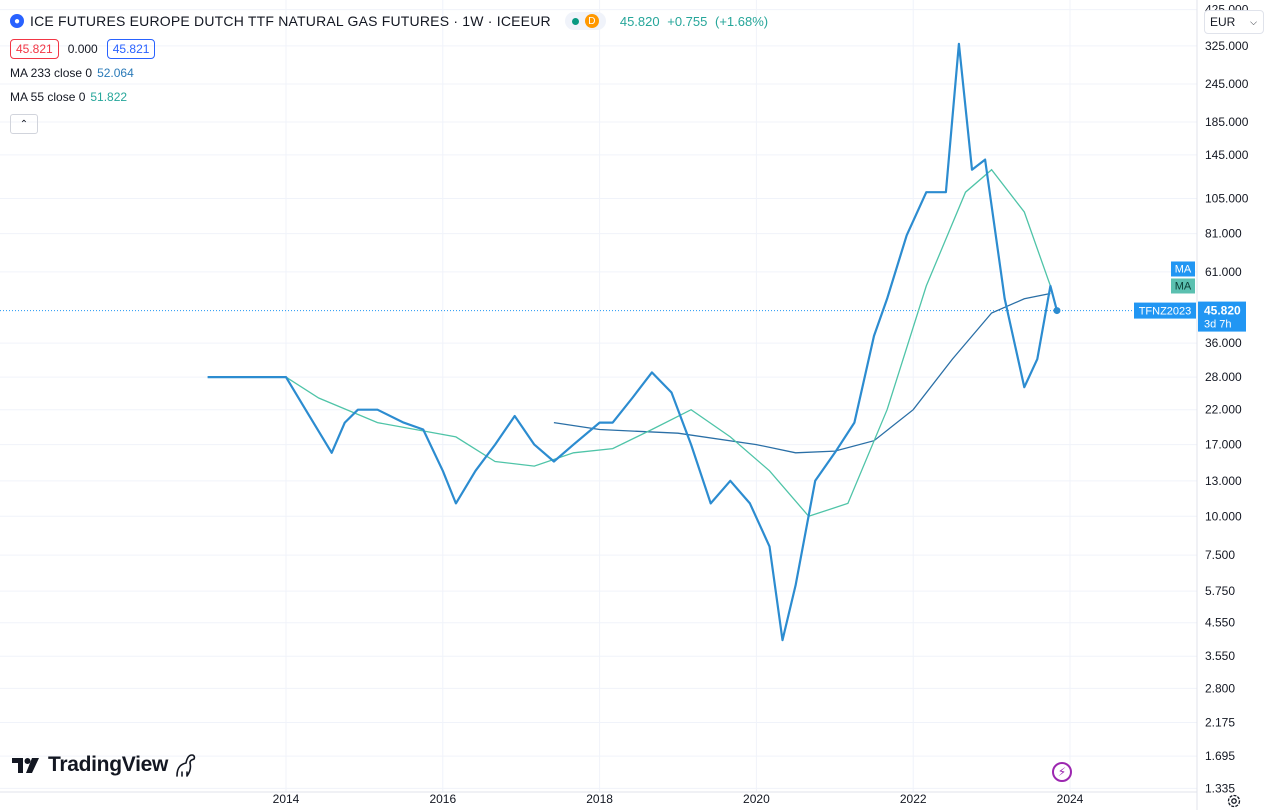  What do you see at coordinates (1062, 772) in the screenshot?
I see `lightning-icon: ⚡` at bounding box center [1062, 772].